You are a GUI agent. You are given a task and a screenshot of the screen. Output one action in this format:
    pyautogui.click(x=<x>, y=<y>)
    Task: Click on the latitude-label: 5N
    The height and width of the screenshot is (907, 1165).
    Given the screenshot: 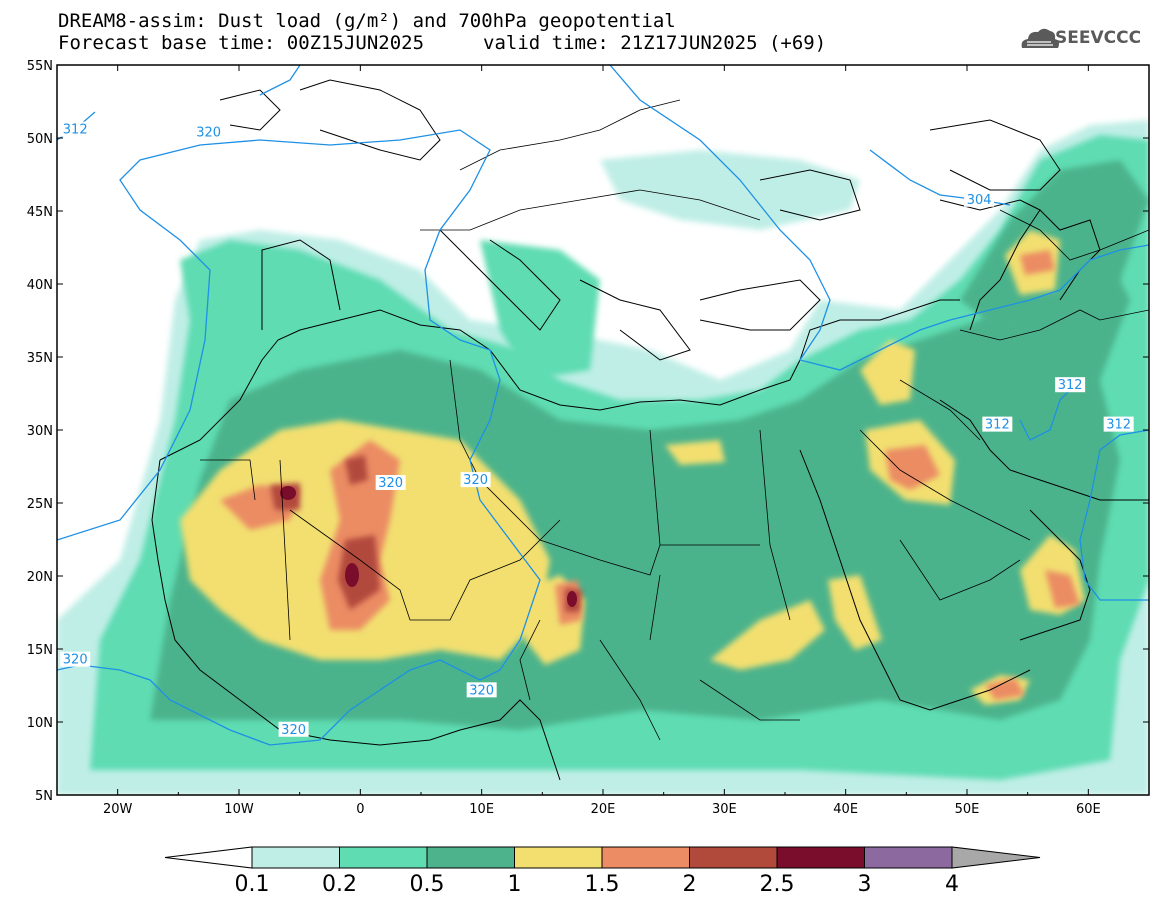 What is the action you would take?
    pyautogui.click(x=44, y=796)
    